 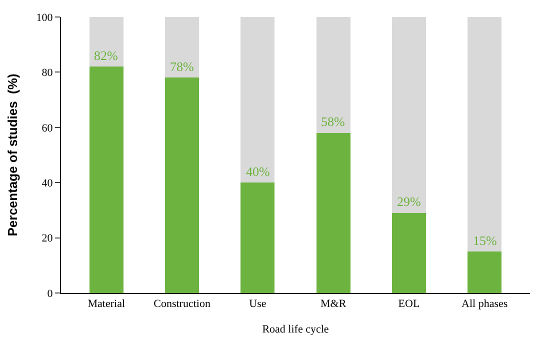 What do you see at coordinates (258, 171) in the screenshot?
I see `data-label: 40%` at bounding box center [258, 171].